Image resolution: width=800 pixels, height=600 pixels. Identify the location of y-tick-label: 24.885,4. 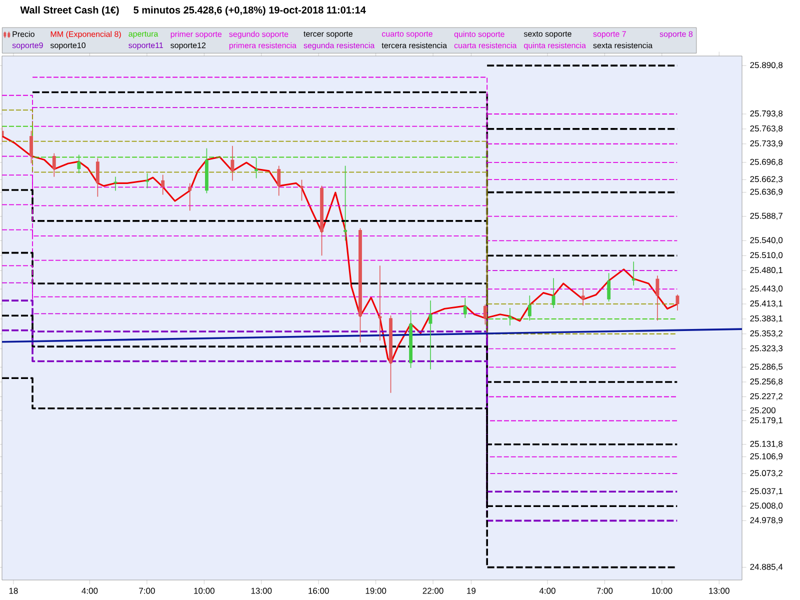
(766, 567).